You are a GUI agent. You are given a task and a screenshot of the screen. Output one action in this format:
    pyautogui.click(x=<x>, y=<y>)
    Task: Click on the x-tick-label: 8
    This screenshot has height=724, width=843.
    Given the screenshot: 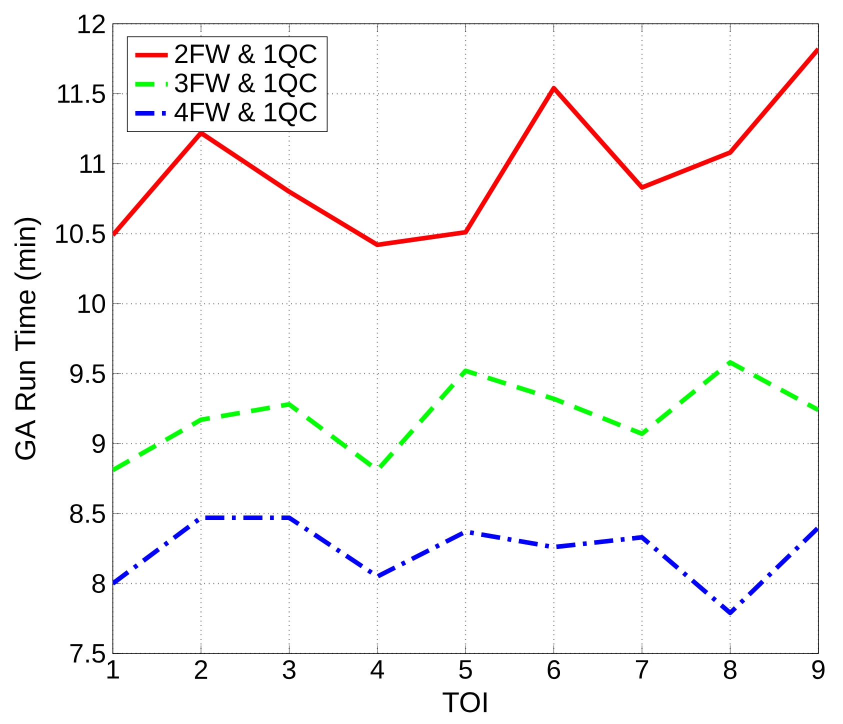 What is the action you would take?
    pyautogui.click(x=730, y=670)
    